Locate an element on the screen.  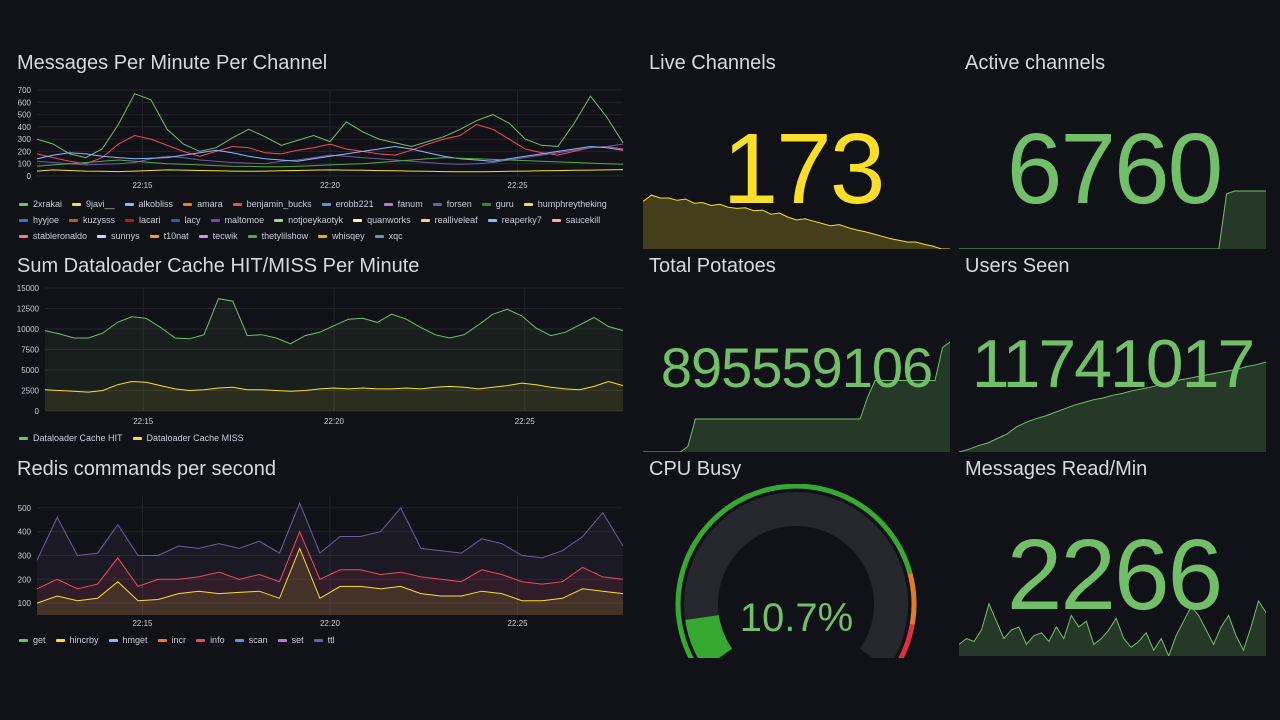
legend-label: erobb221 is located at coordinates (354, 204).